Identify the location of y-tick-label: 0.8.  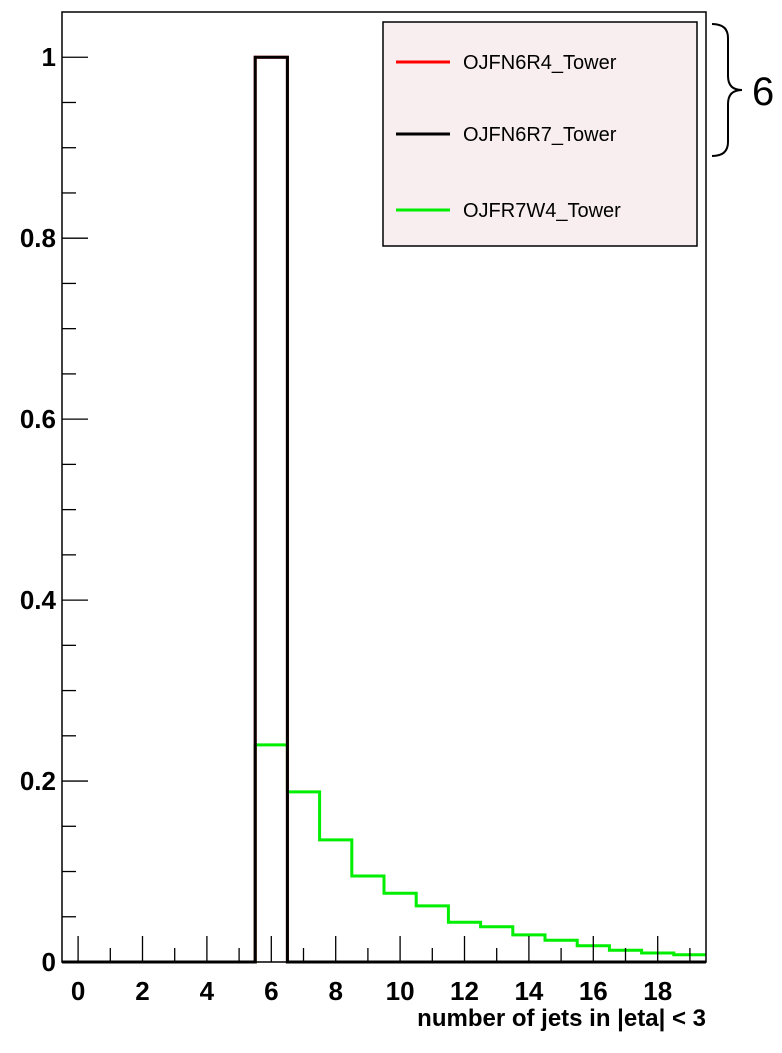
(38, 238).